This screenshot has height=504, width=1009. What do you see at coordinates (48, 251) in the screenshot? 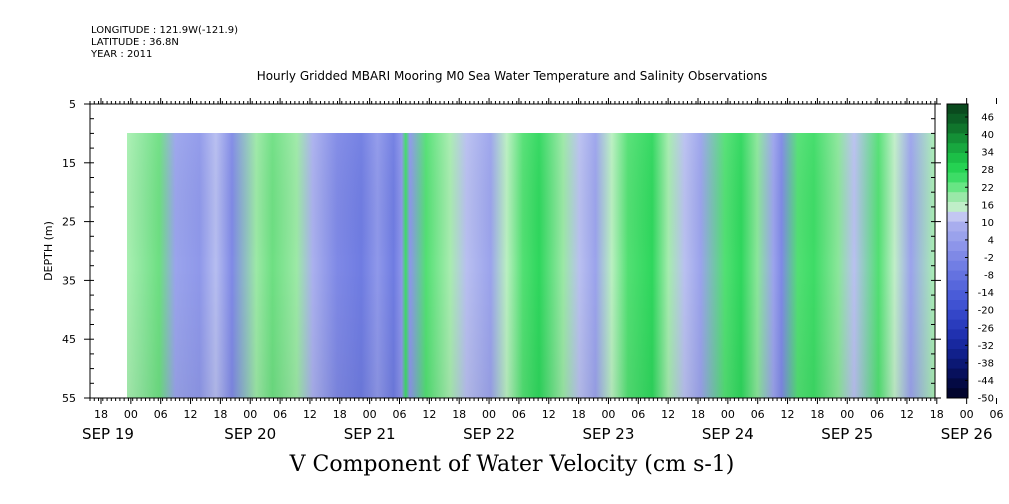
I see `y-axis-label: DEPTH (m)` at bounding box center [48, 251].